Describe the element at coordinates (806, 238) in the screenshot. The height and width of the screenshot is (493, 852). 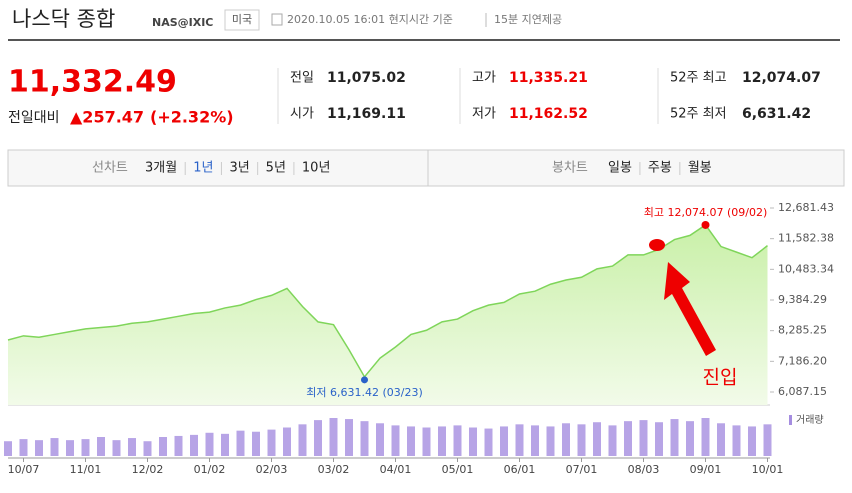
I see `y-tick-label: 11,582.38` at that location.